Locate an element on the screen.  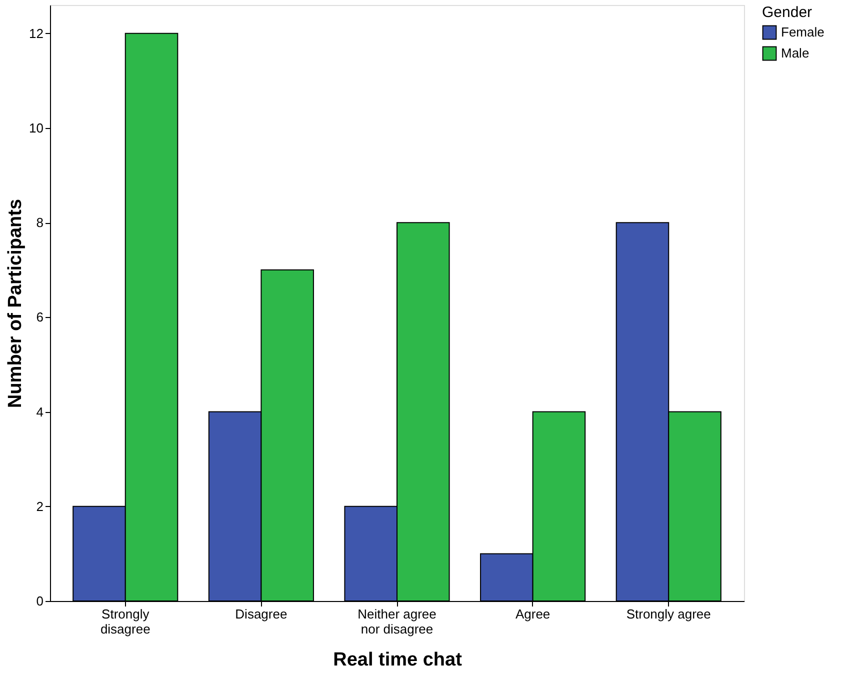
x-tick-label: Strongly agree is located at coordinates (668, 614).